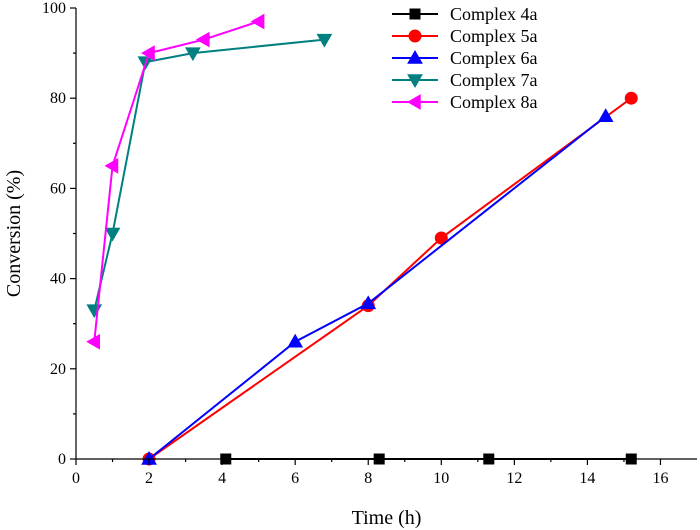  Describe the element at coordinates (58, 188) in the screenshot. I see `y-tick-label: 60` at that location.